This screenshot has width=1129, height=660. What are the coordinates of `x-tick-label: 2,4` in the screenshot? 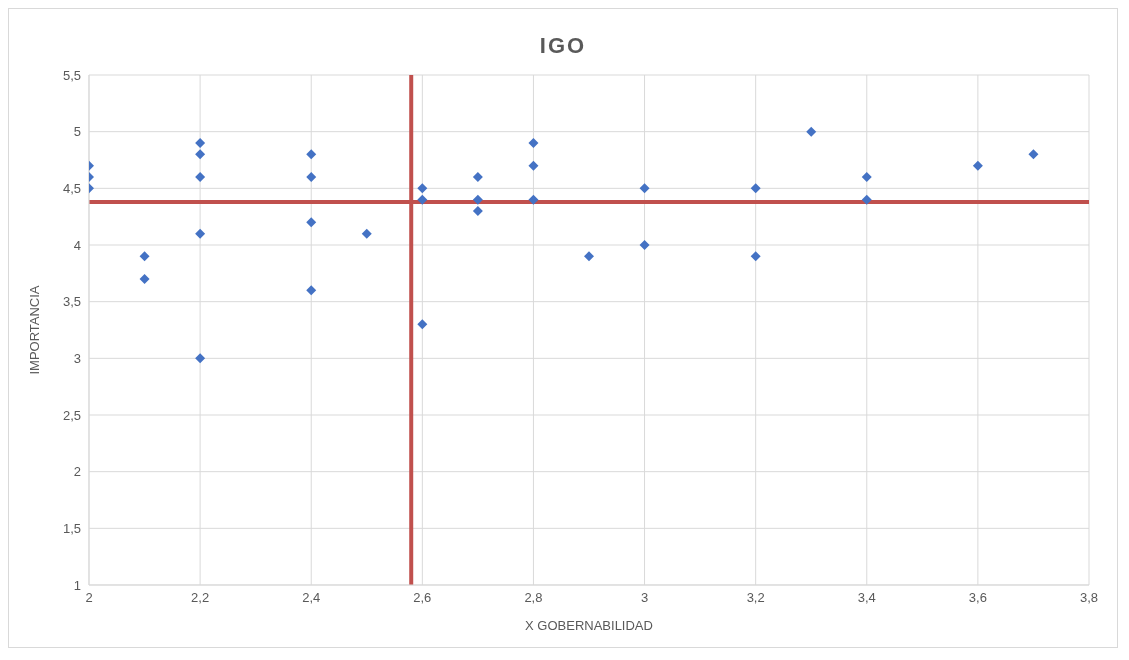 It's located at (311, 598).